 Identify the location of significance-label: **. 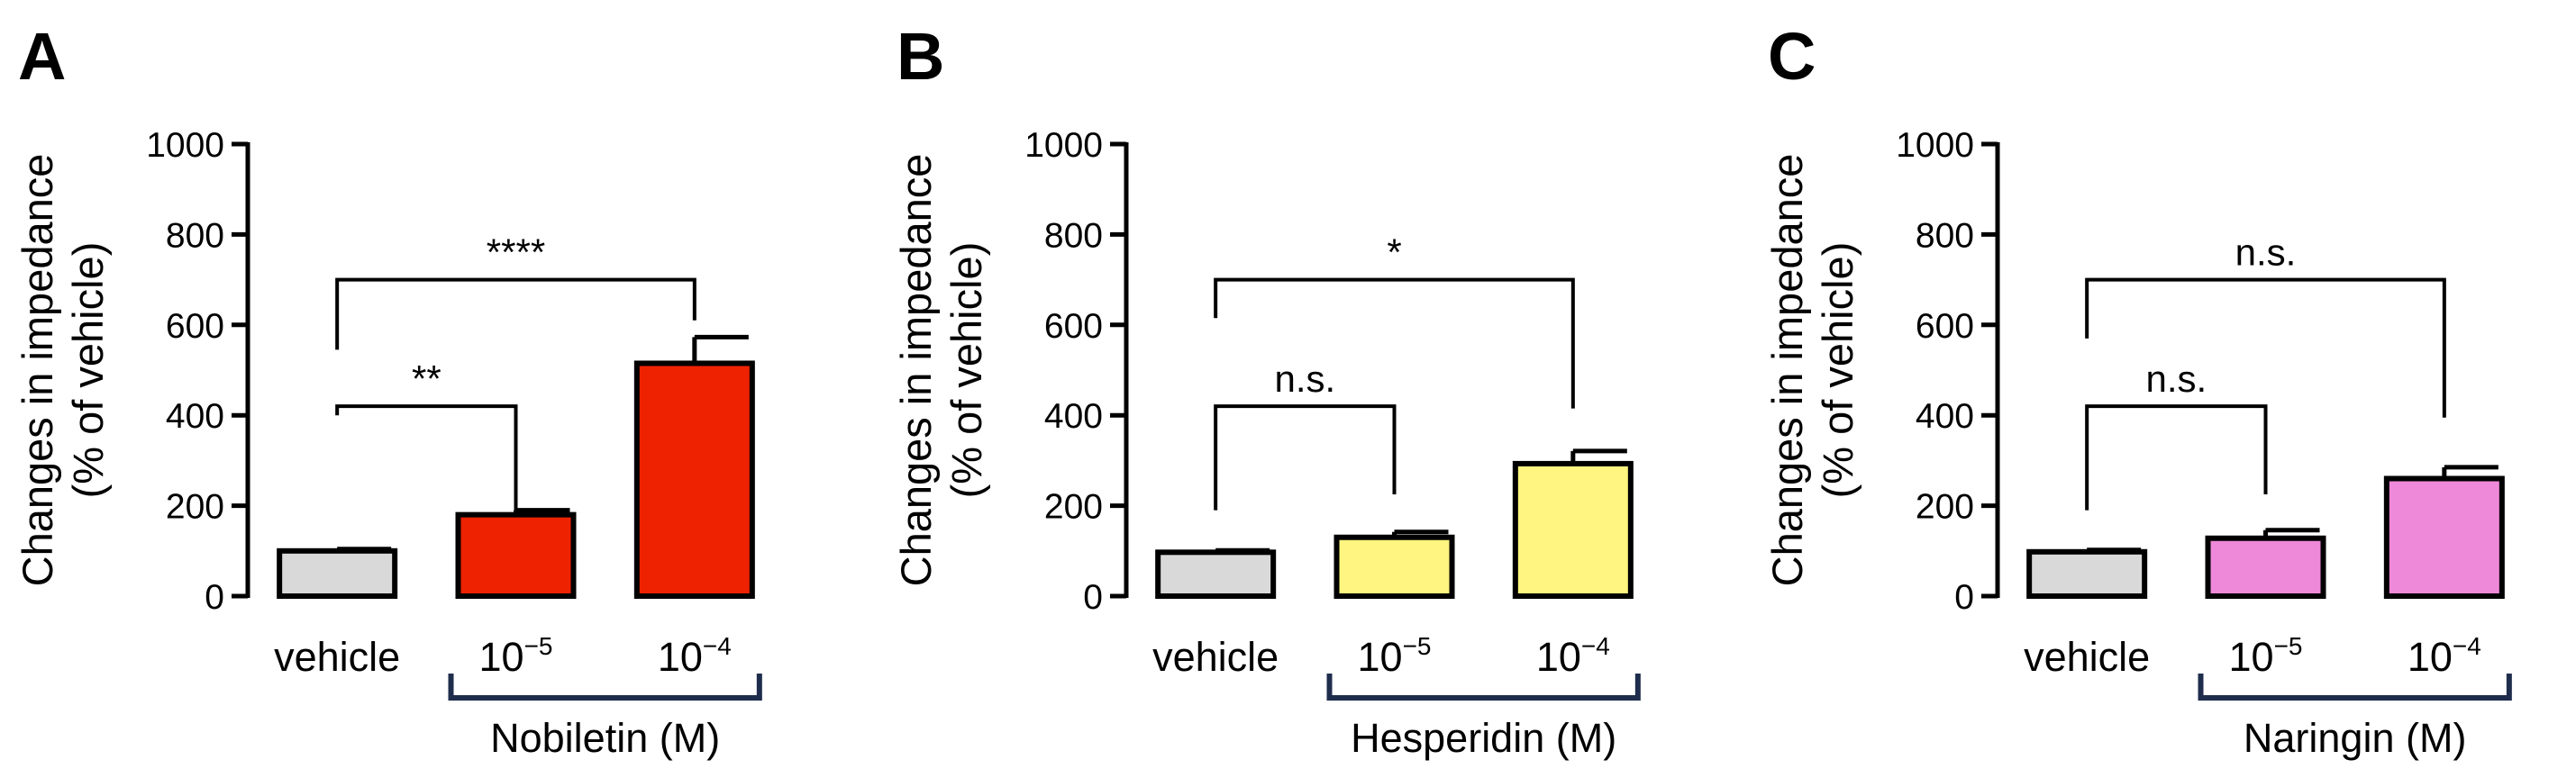
(426, 378).